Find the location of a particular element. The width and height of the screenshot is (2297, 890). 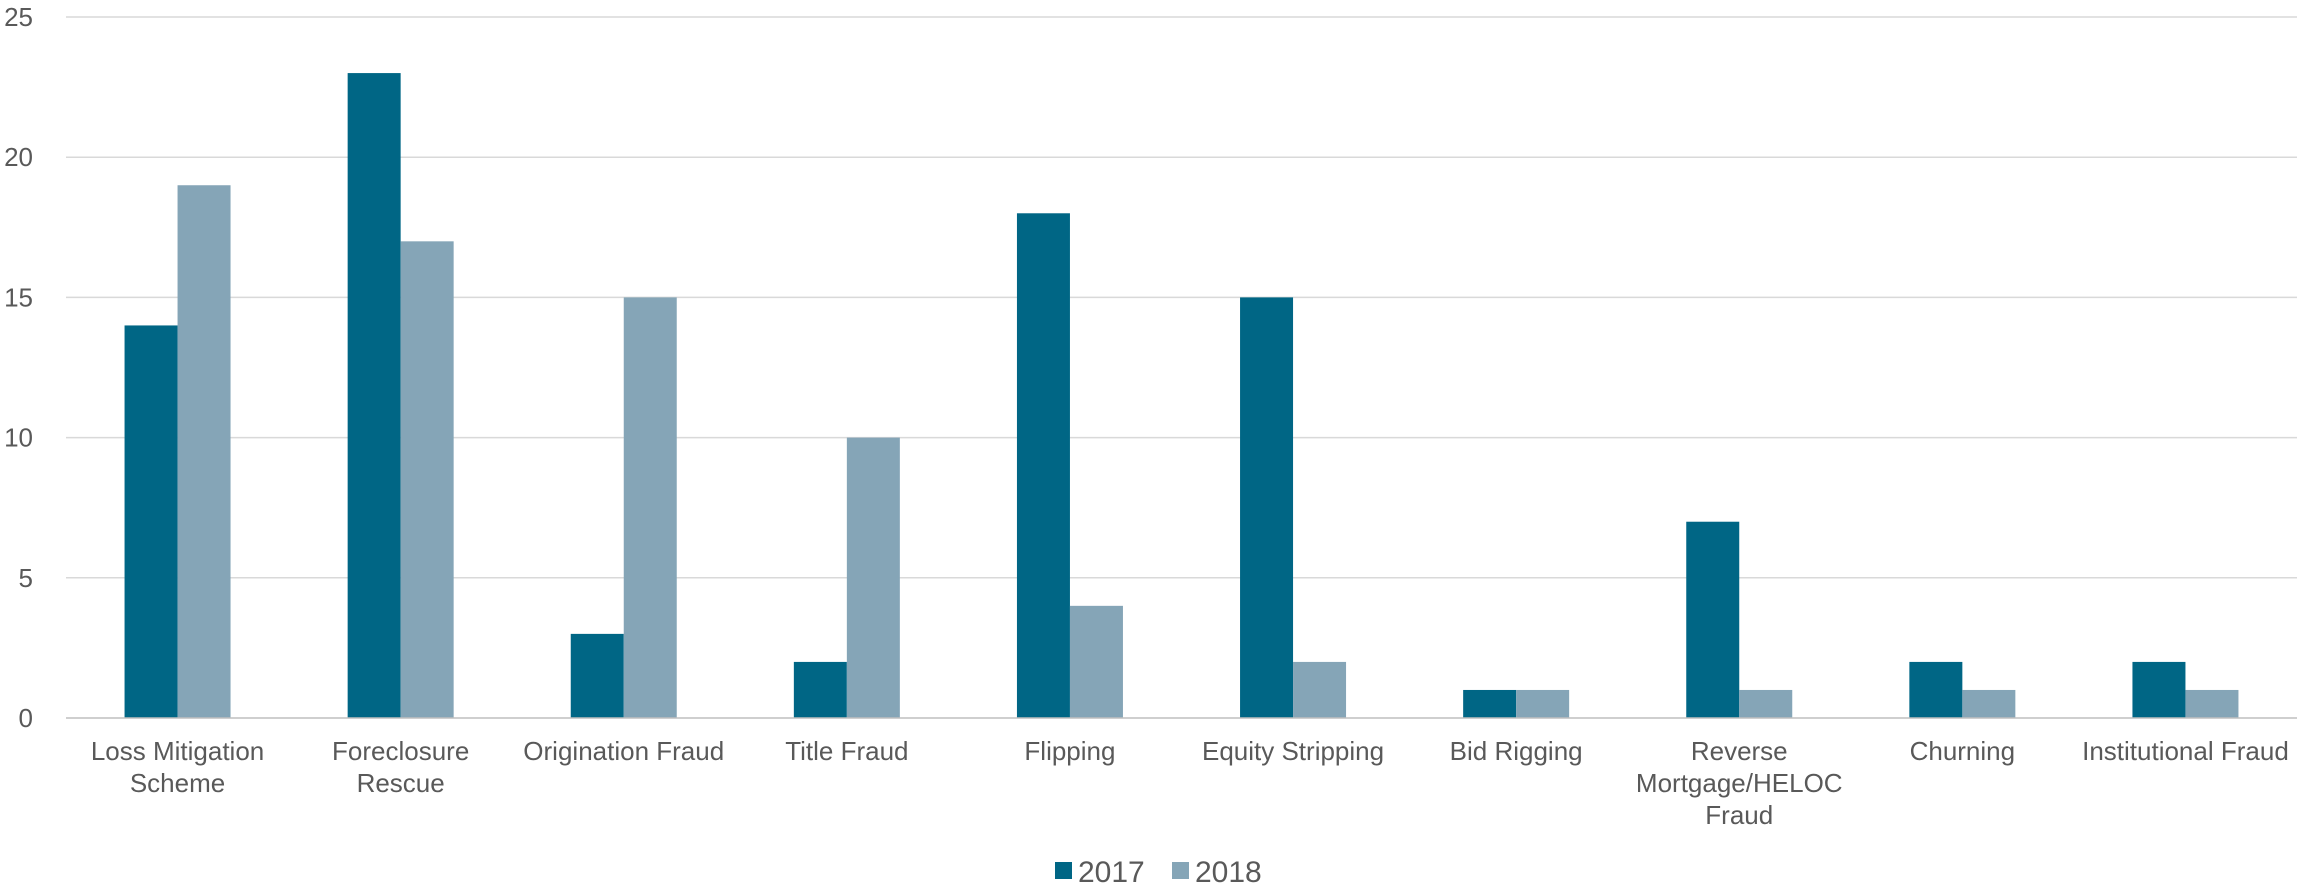

category-label: Flipping is located at coordinates (1069, 751).